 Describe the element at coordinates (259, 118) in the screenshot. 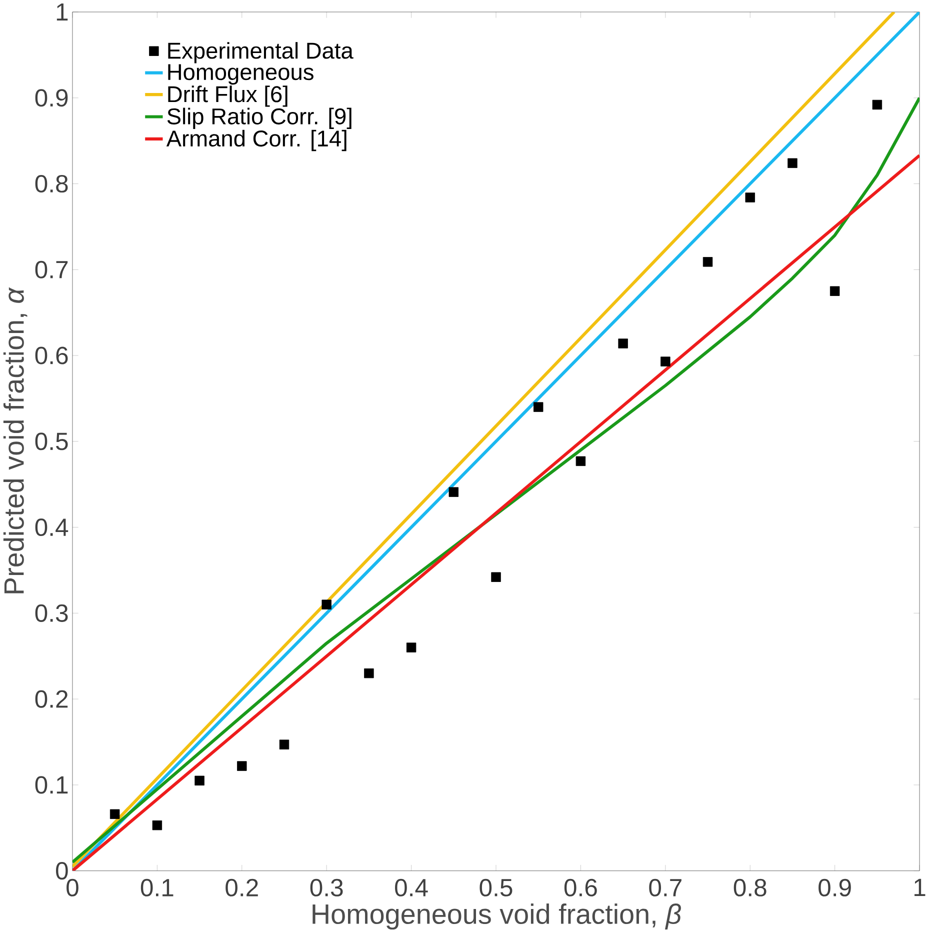

I see `legend-label: Slip Ratio Corr. [9]` at that location.